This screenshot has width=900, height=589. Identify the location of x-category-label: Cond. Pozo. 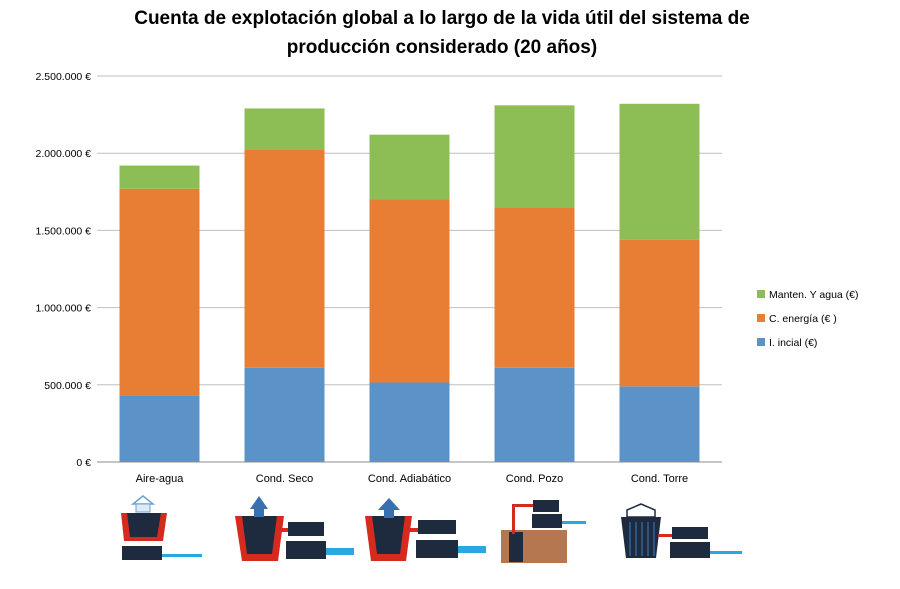
(534, 479).